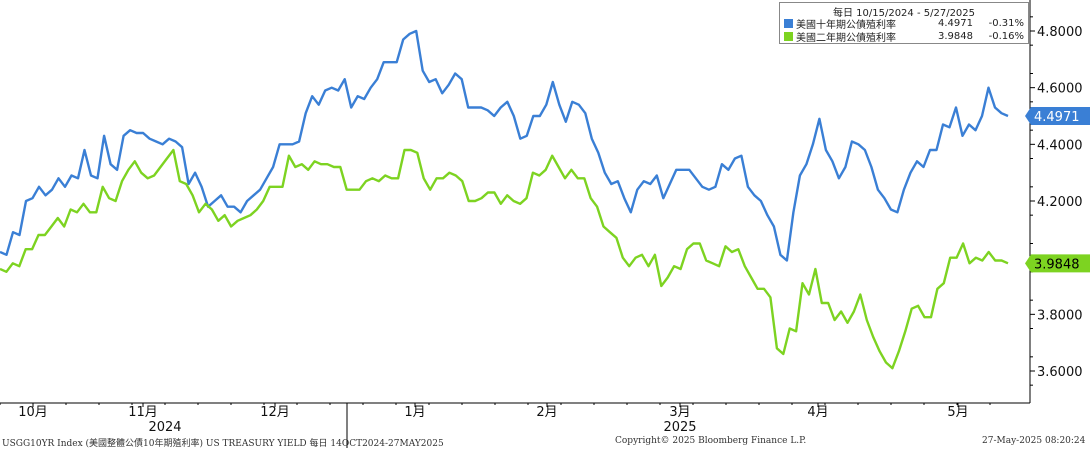 The width and height of the screenshot is (1090, 449). What do you see at coordinates (1006, 36) in the screenshot?
I see `legend-change-2y: -0.16%` at bounding box center [1006, 36].